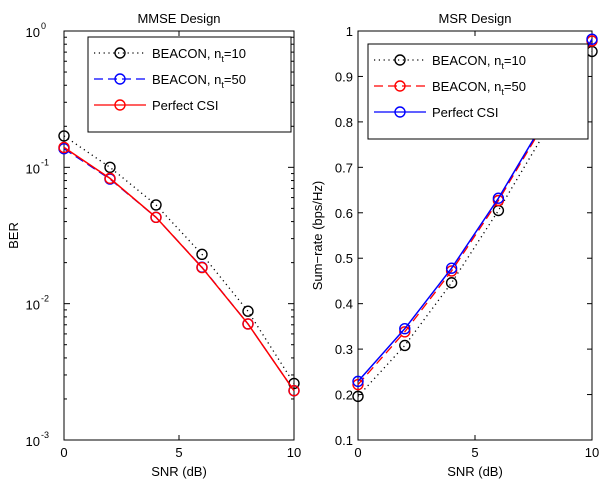 The height and width of the screenshot is (485, 601). What do you see at coordinates (344, 304) in the screenshot?
I see `y-tick-label: 0.4` at bounding box center [344, 304].